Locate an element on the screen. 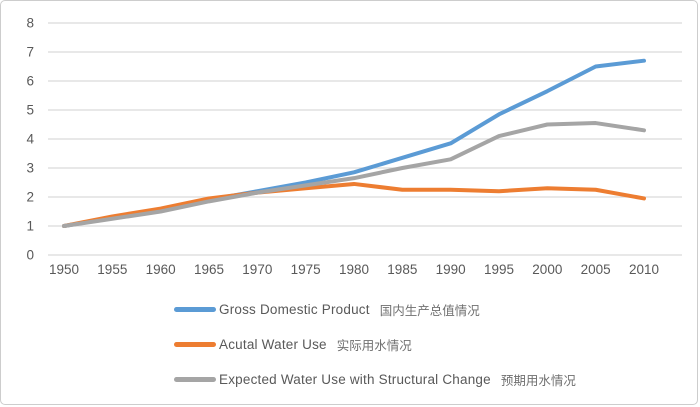 This screenshot has height=407, width=700. x-axis-tick-label: 2000 is located at coordinates (547, 269).